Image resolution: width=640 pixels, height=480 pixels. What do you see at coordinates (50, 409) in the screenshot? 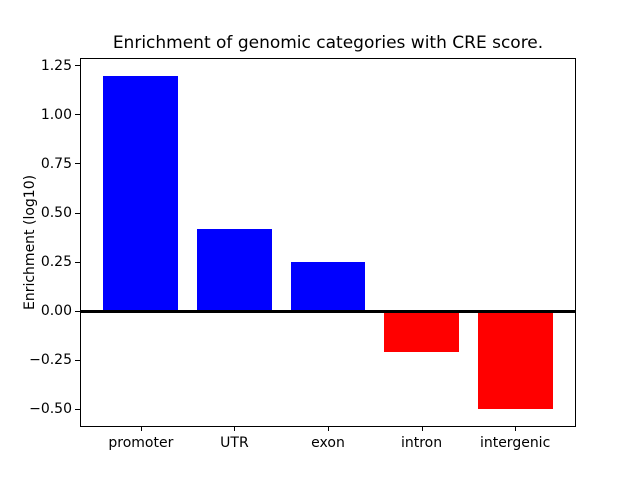
I see `y-tick-label: −0.50` at bounding box center [50, 409].